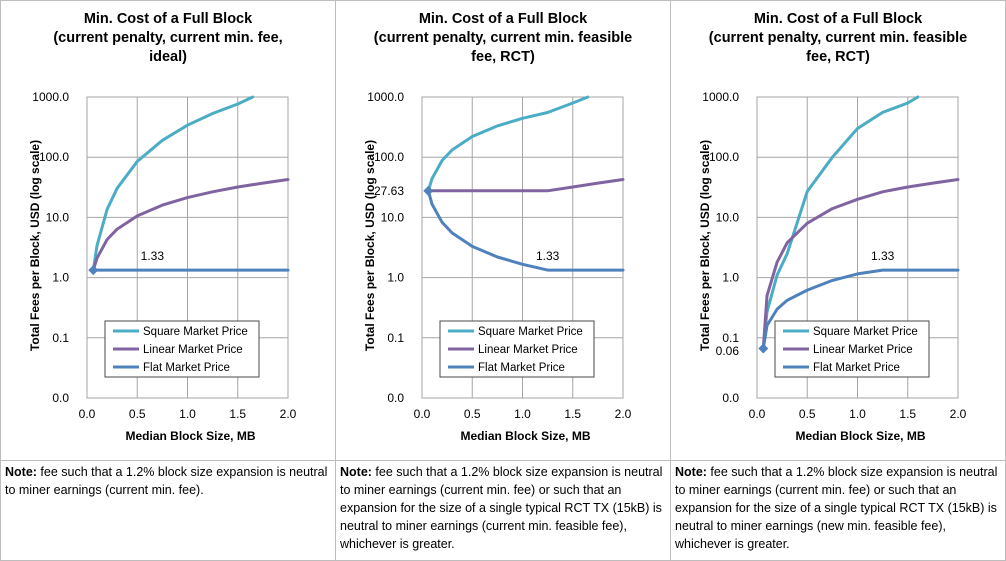 This screenshot has width=1006, height=561. I want to click on border-left, so click(0, 280).